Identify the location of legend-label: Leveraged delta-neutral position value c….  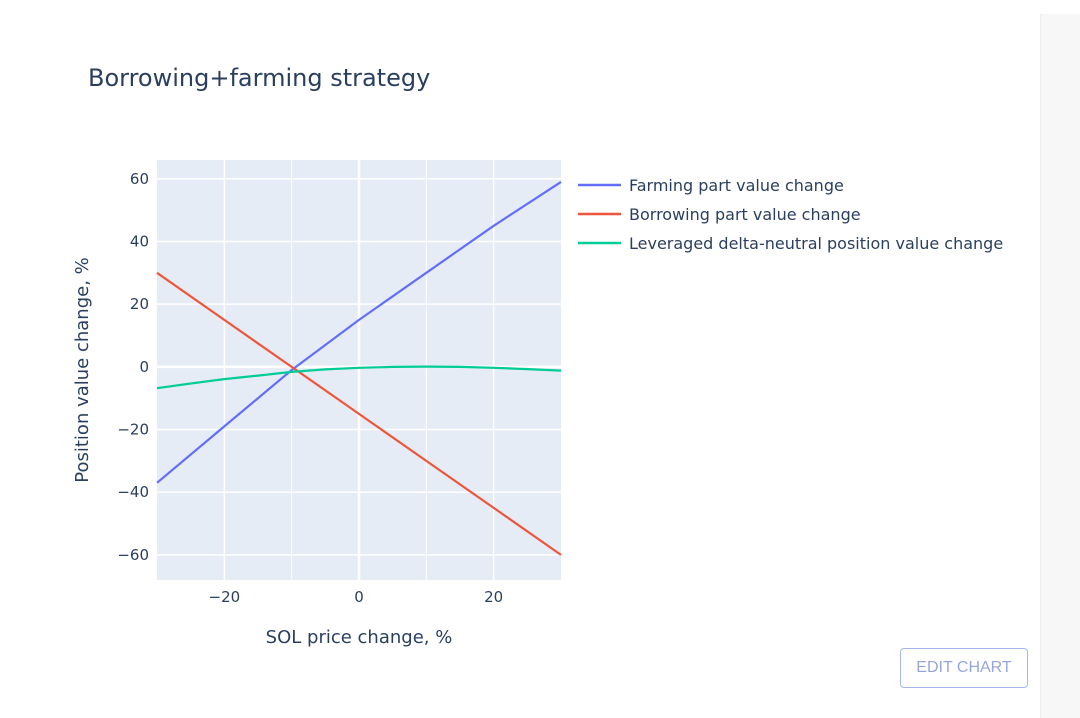
(816, 243).